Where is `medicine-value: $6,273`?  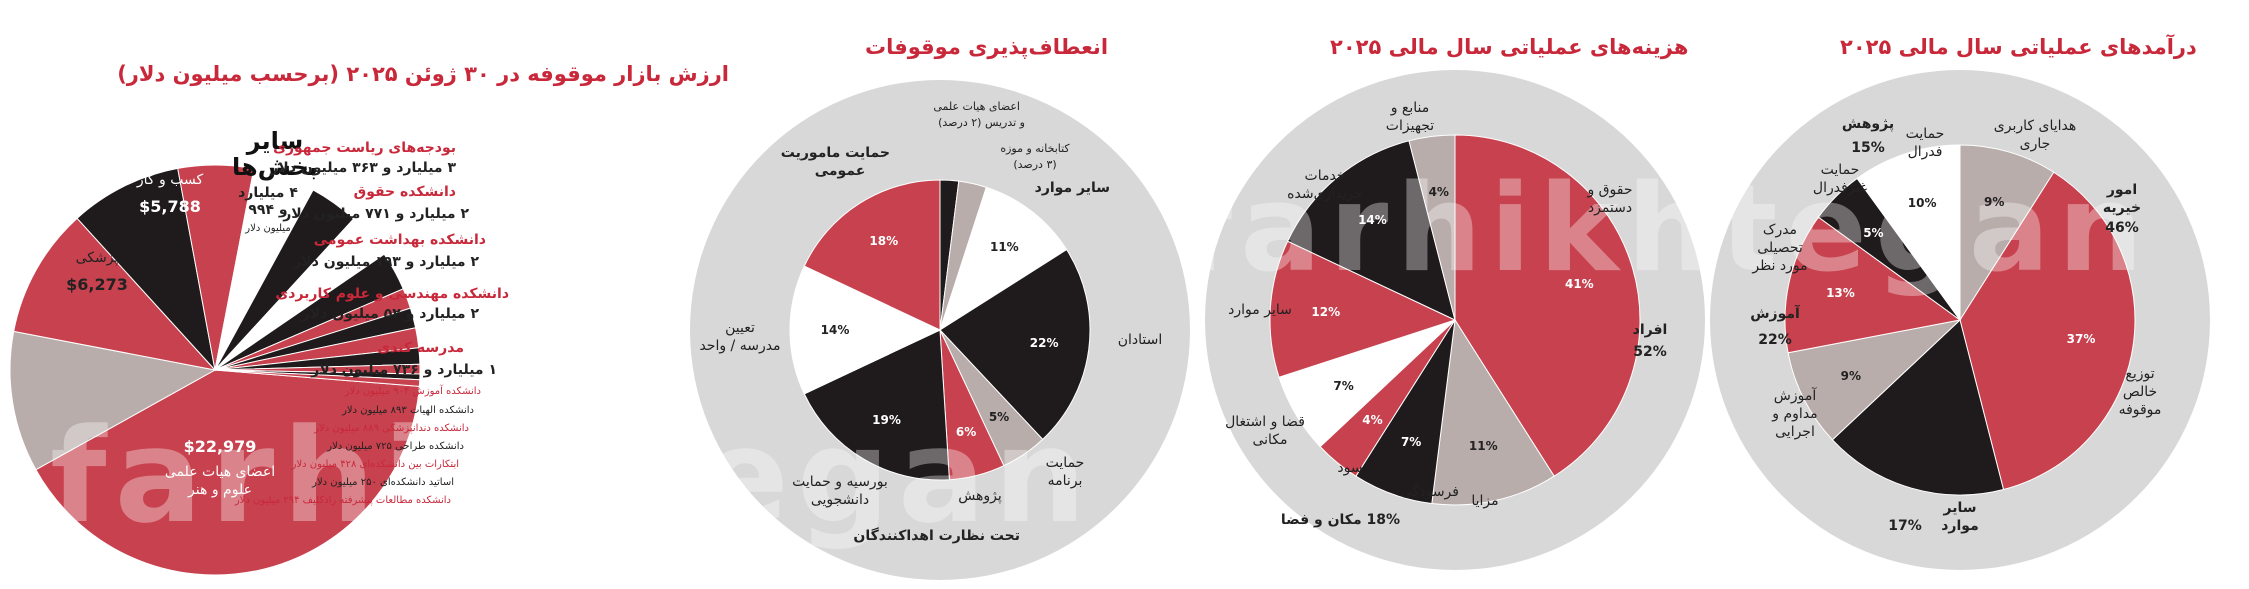 medicine-value: $6,273 is located at coordinates (97, 284).